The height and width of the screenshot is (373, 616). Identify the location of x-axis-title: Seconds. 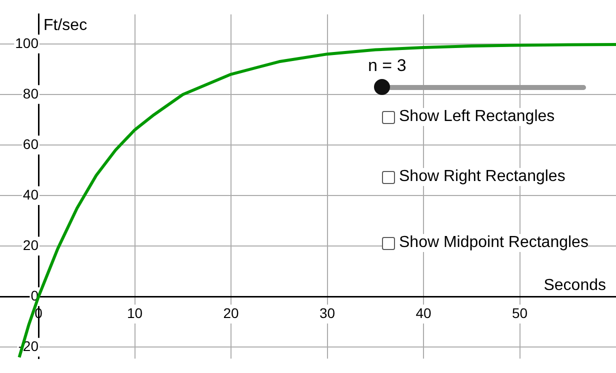
(575, 285).